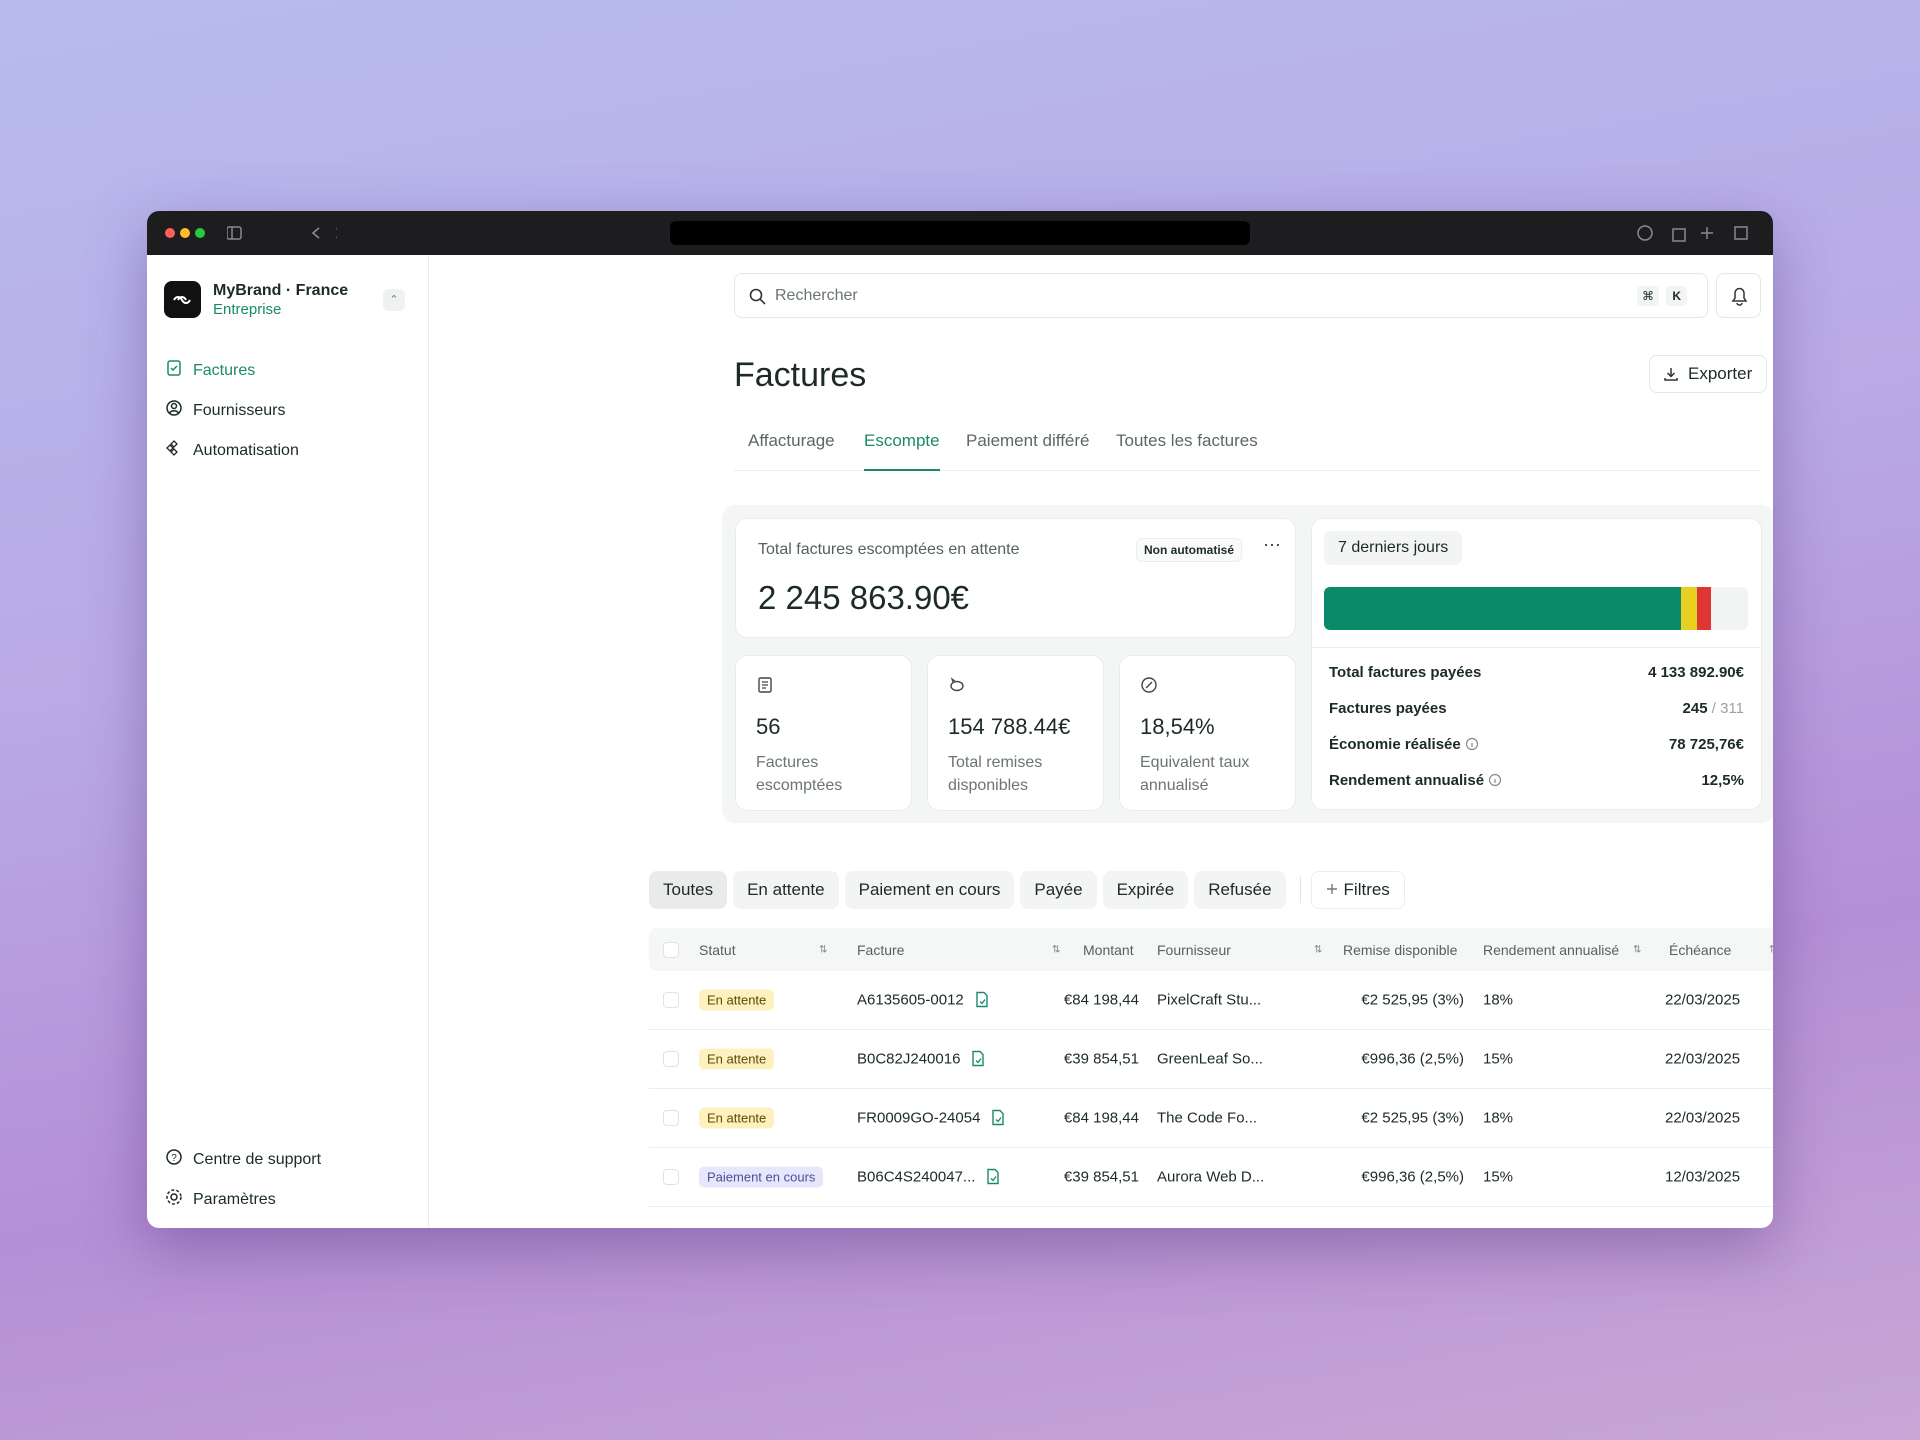  I want to click on value-text: 78 725,76€, so click(1706, 744).